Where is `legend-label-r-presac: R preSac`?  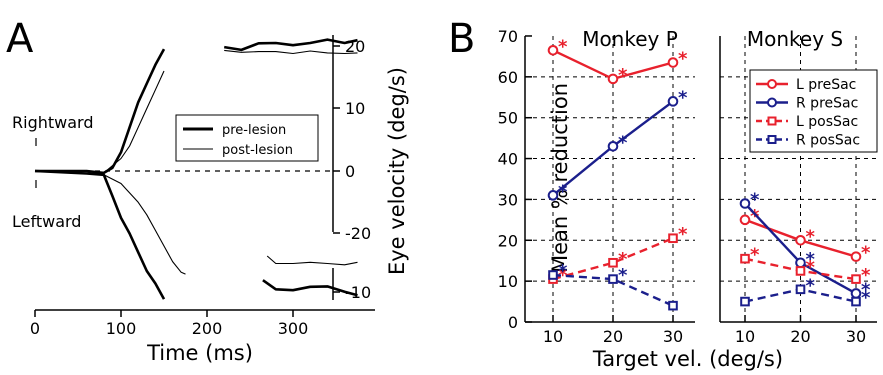 legend-label-r-presac: R preSac is located at coordinates (827, 104).